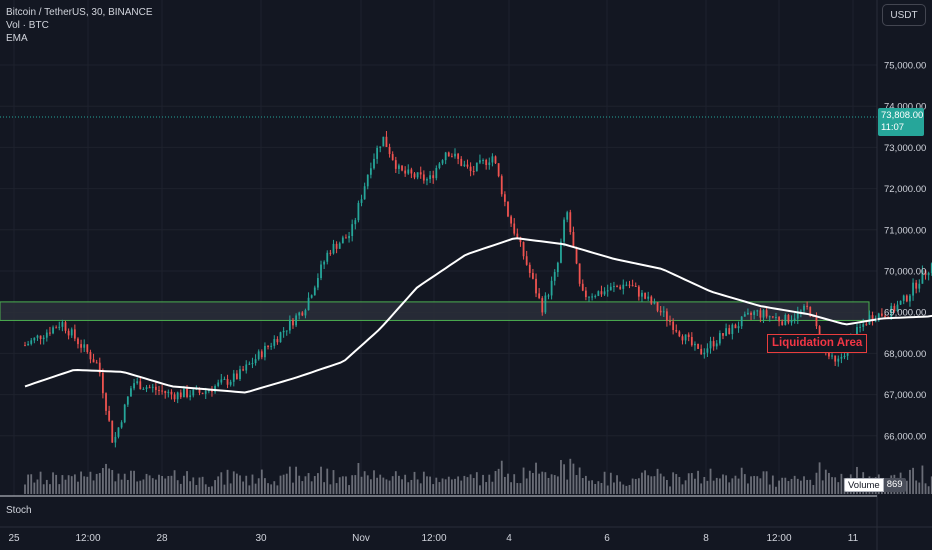 The image size is (932, 550). What do you see at coordinates (27, 25) in the screenshot?
I see `volume-indicator-label: Vol · BTC` at bounding box center [27, 25].